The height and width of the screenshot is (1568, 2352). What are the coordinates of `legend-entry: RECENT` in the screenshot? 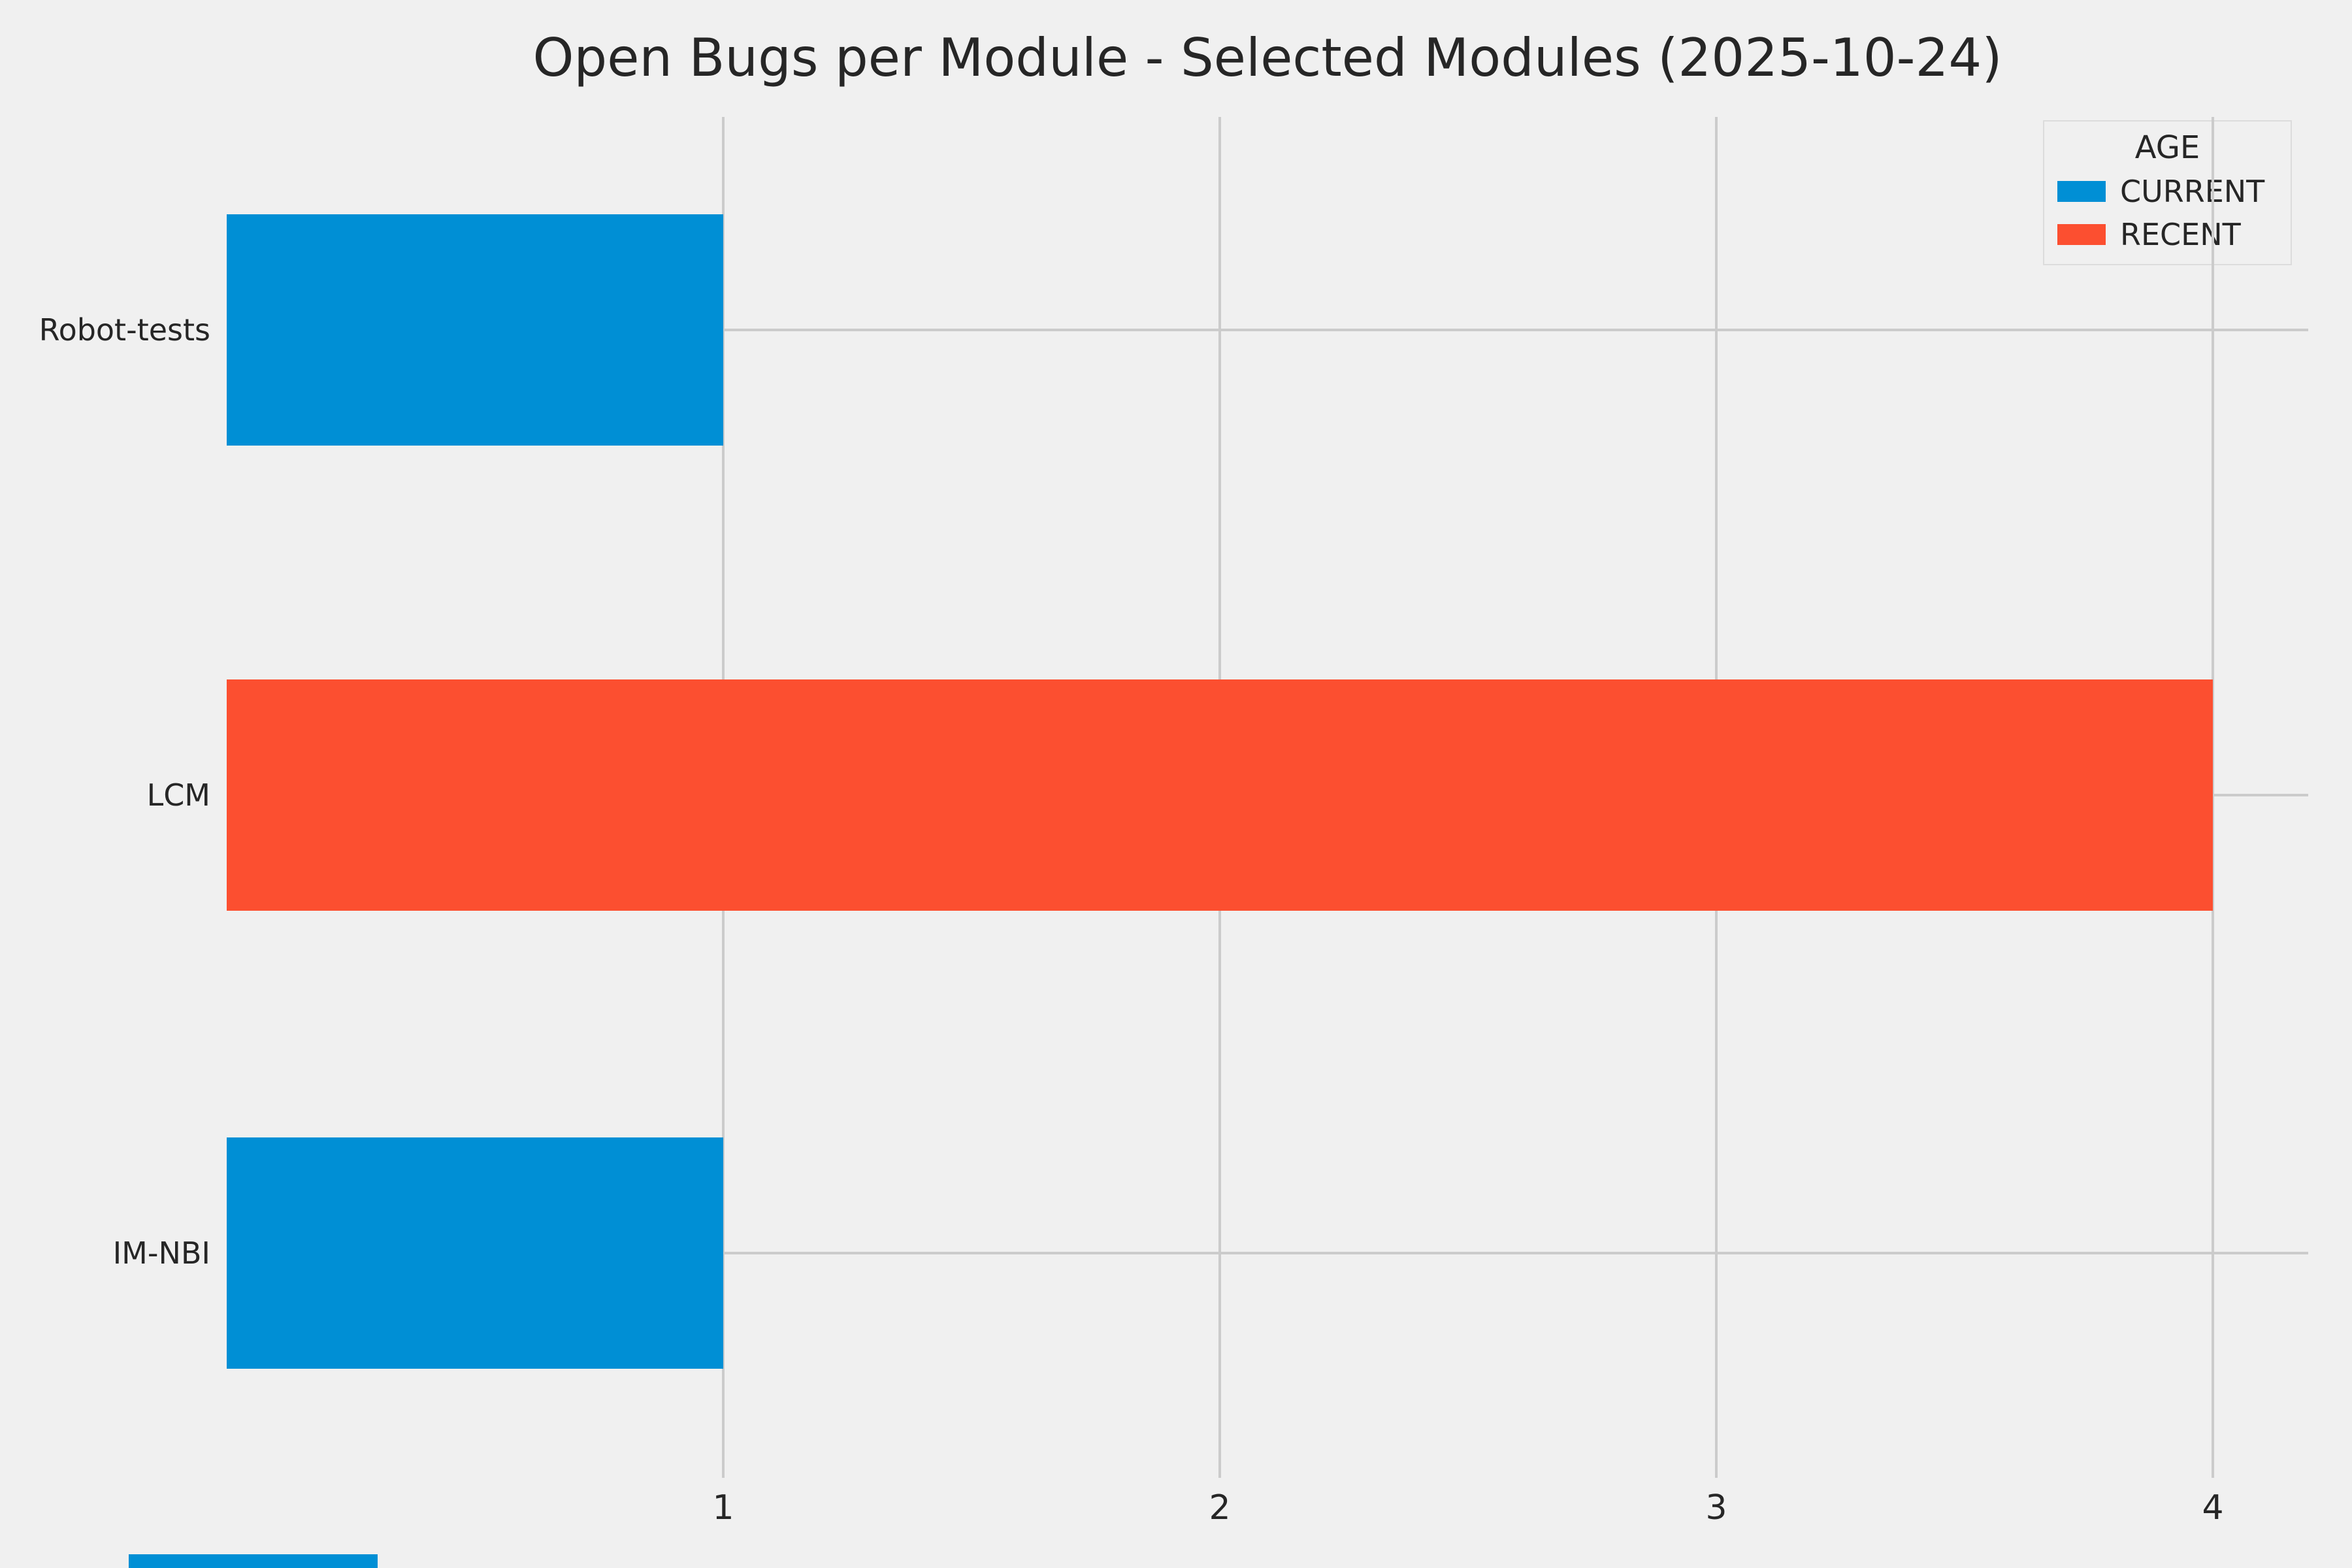 It's located at (2167, 234).